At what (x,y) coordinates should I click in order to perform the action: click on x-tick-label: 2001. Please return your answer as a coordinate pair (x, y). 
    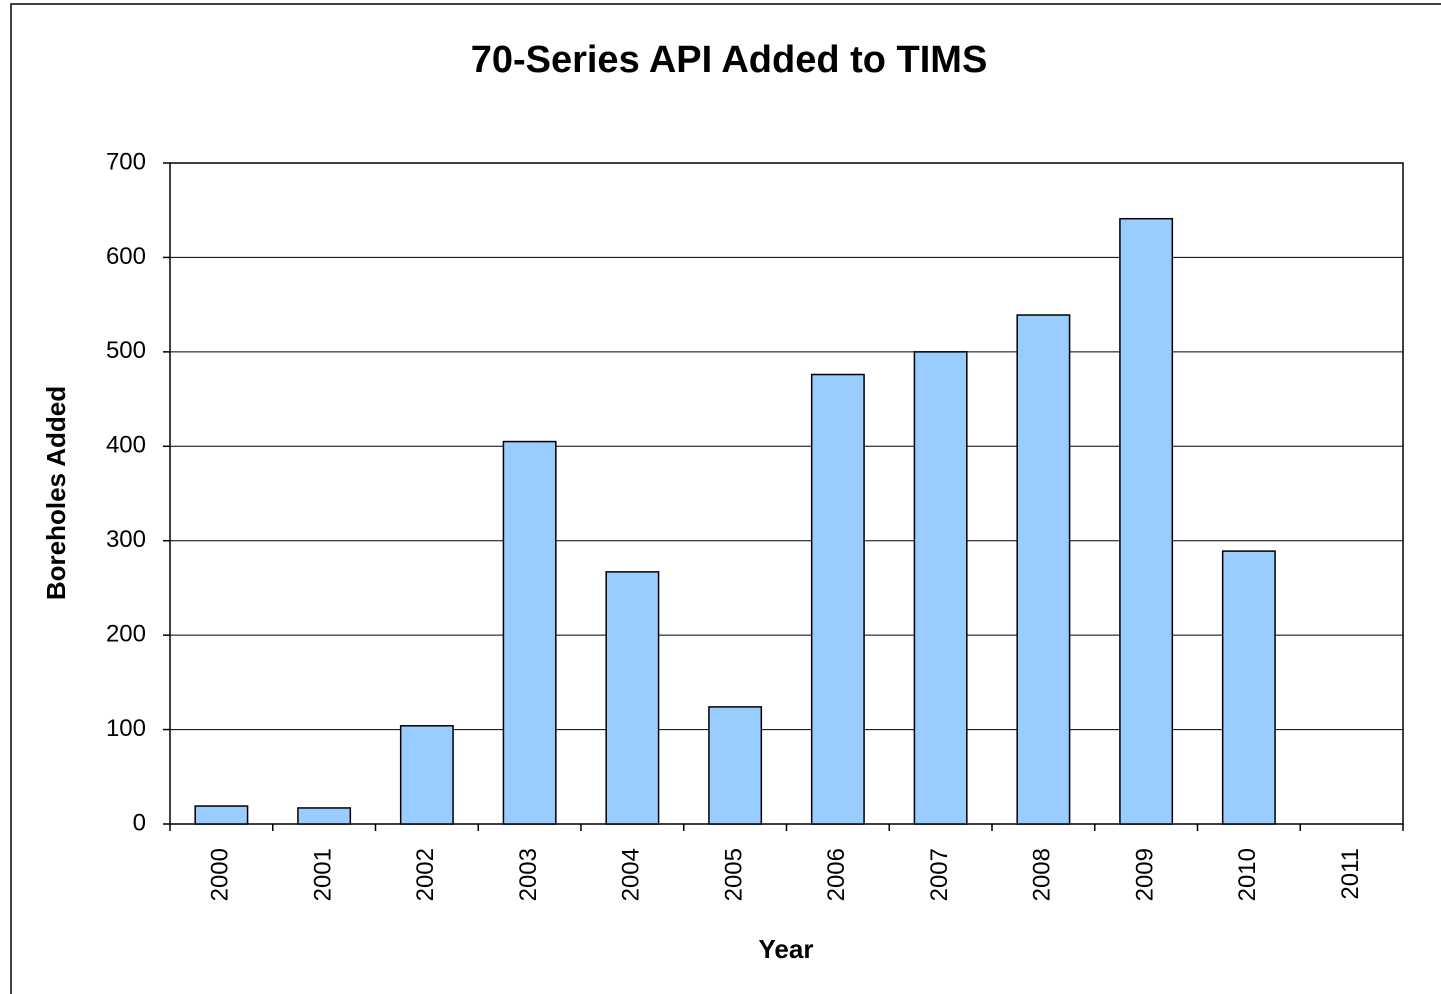
    Looking at the image, I should click on (322, 874).